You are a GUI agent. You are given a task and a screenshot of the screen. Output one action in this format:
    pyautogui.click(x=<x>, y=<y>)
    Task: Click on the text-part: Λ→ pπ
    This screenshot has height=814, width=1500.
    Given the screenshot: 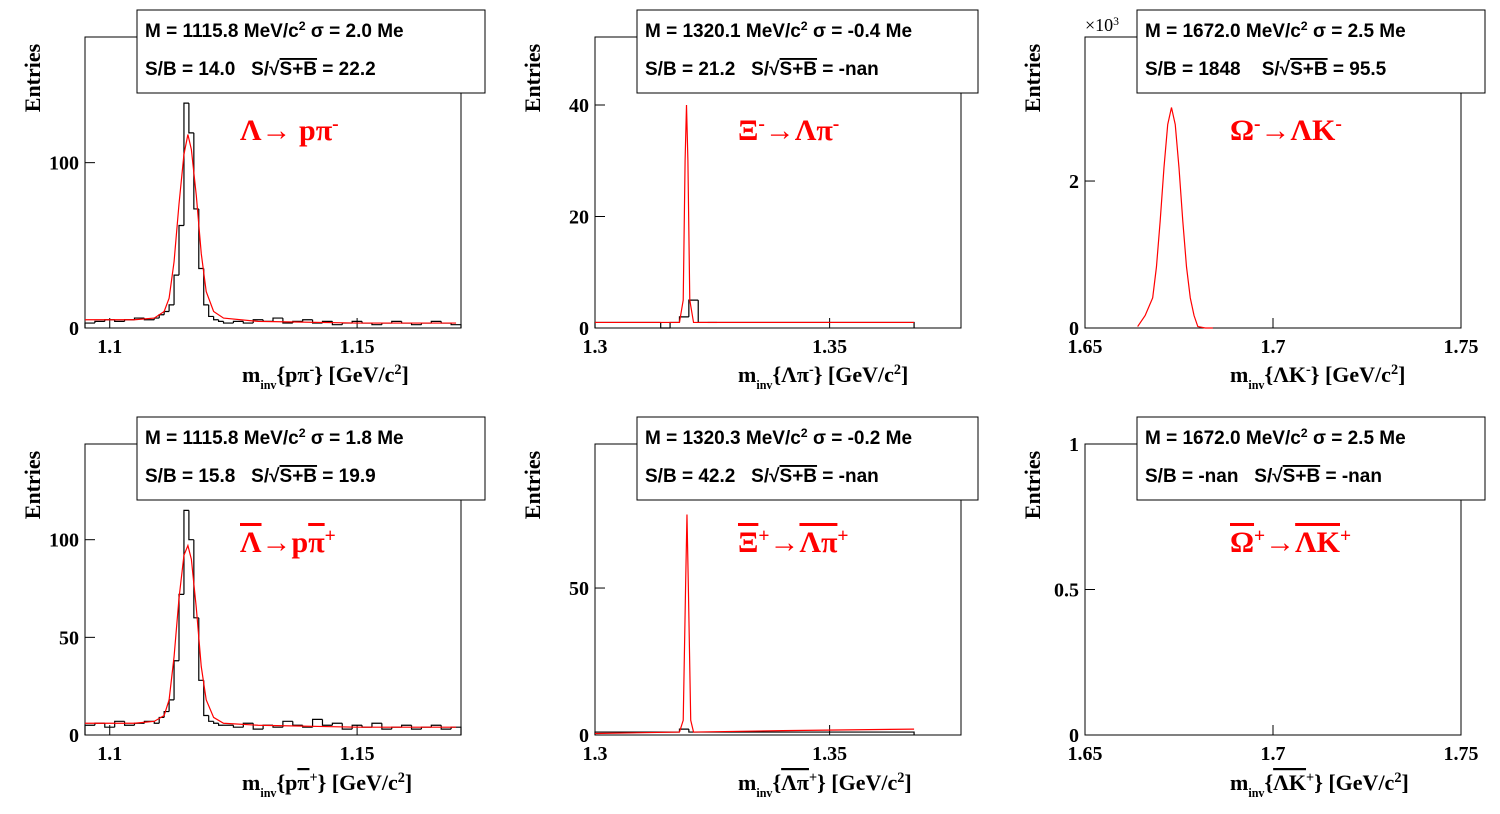 What is the action you would take?
    pyautogui.click(x=286, y=130)
    